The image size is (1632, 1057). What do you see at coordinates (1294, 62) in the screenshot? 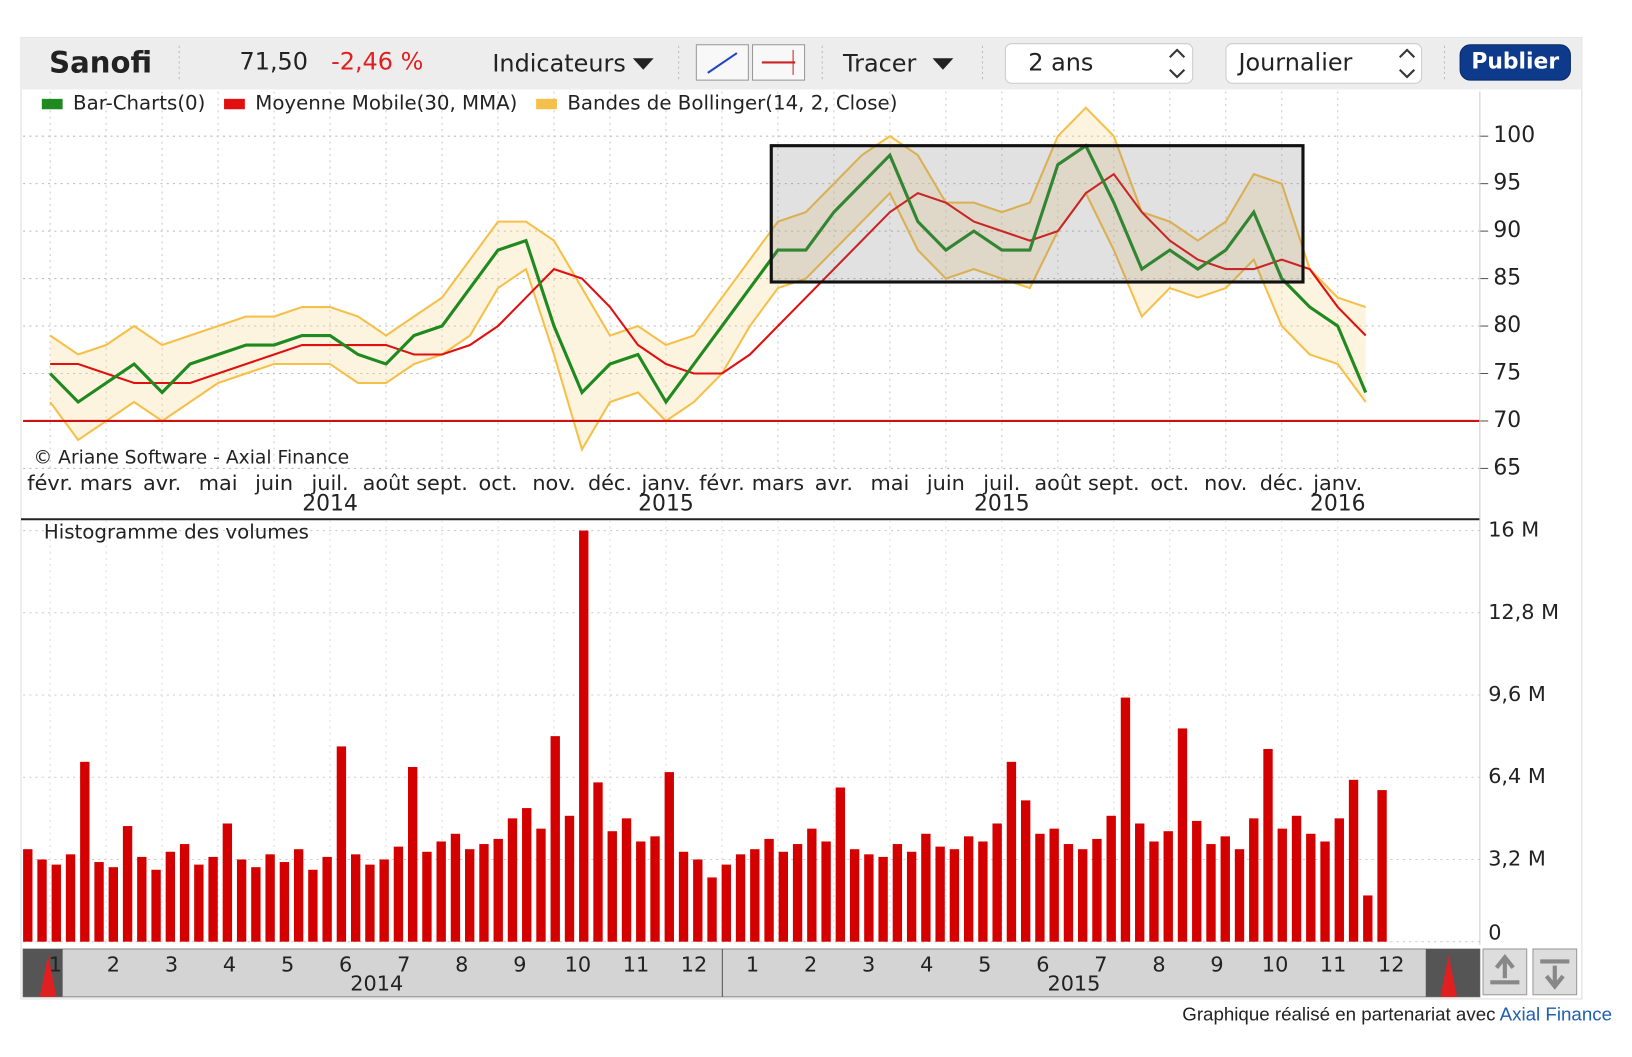
I see `interval-value: Journalier` at bounding box center [1294, 62].